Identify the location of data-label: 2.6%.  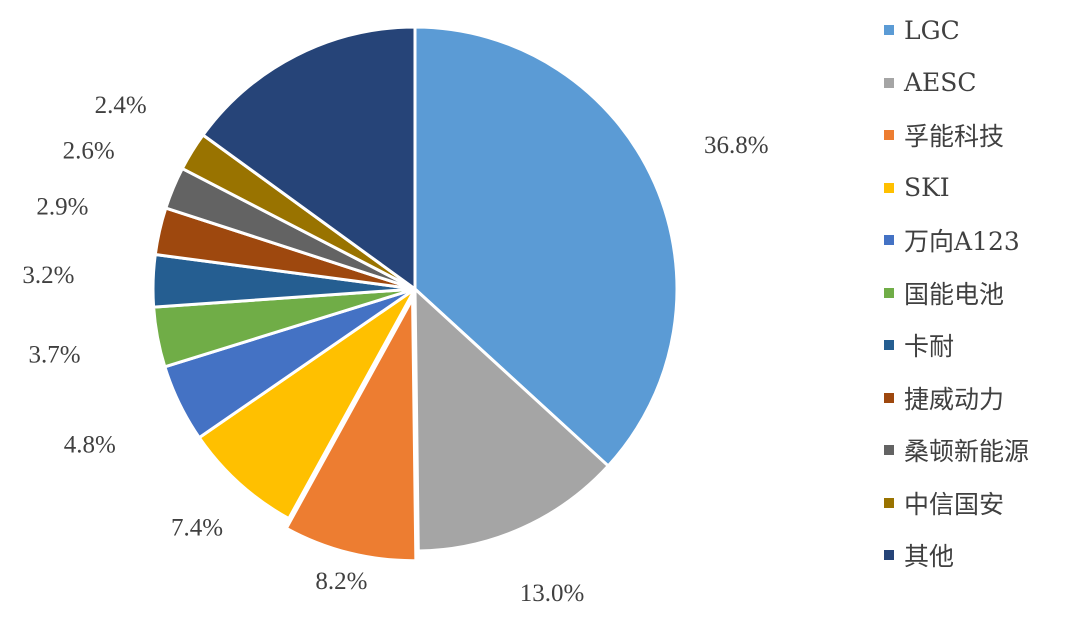
(89, 150).